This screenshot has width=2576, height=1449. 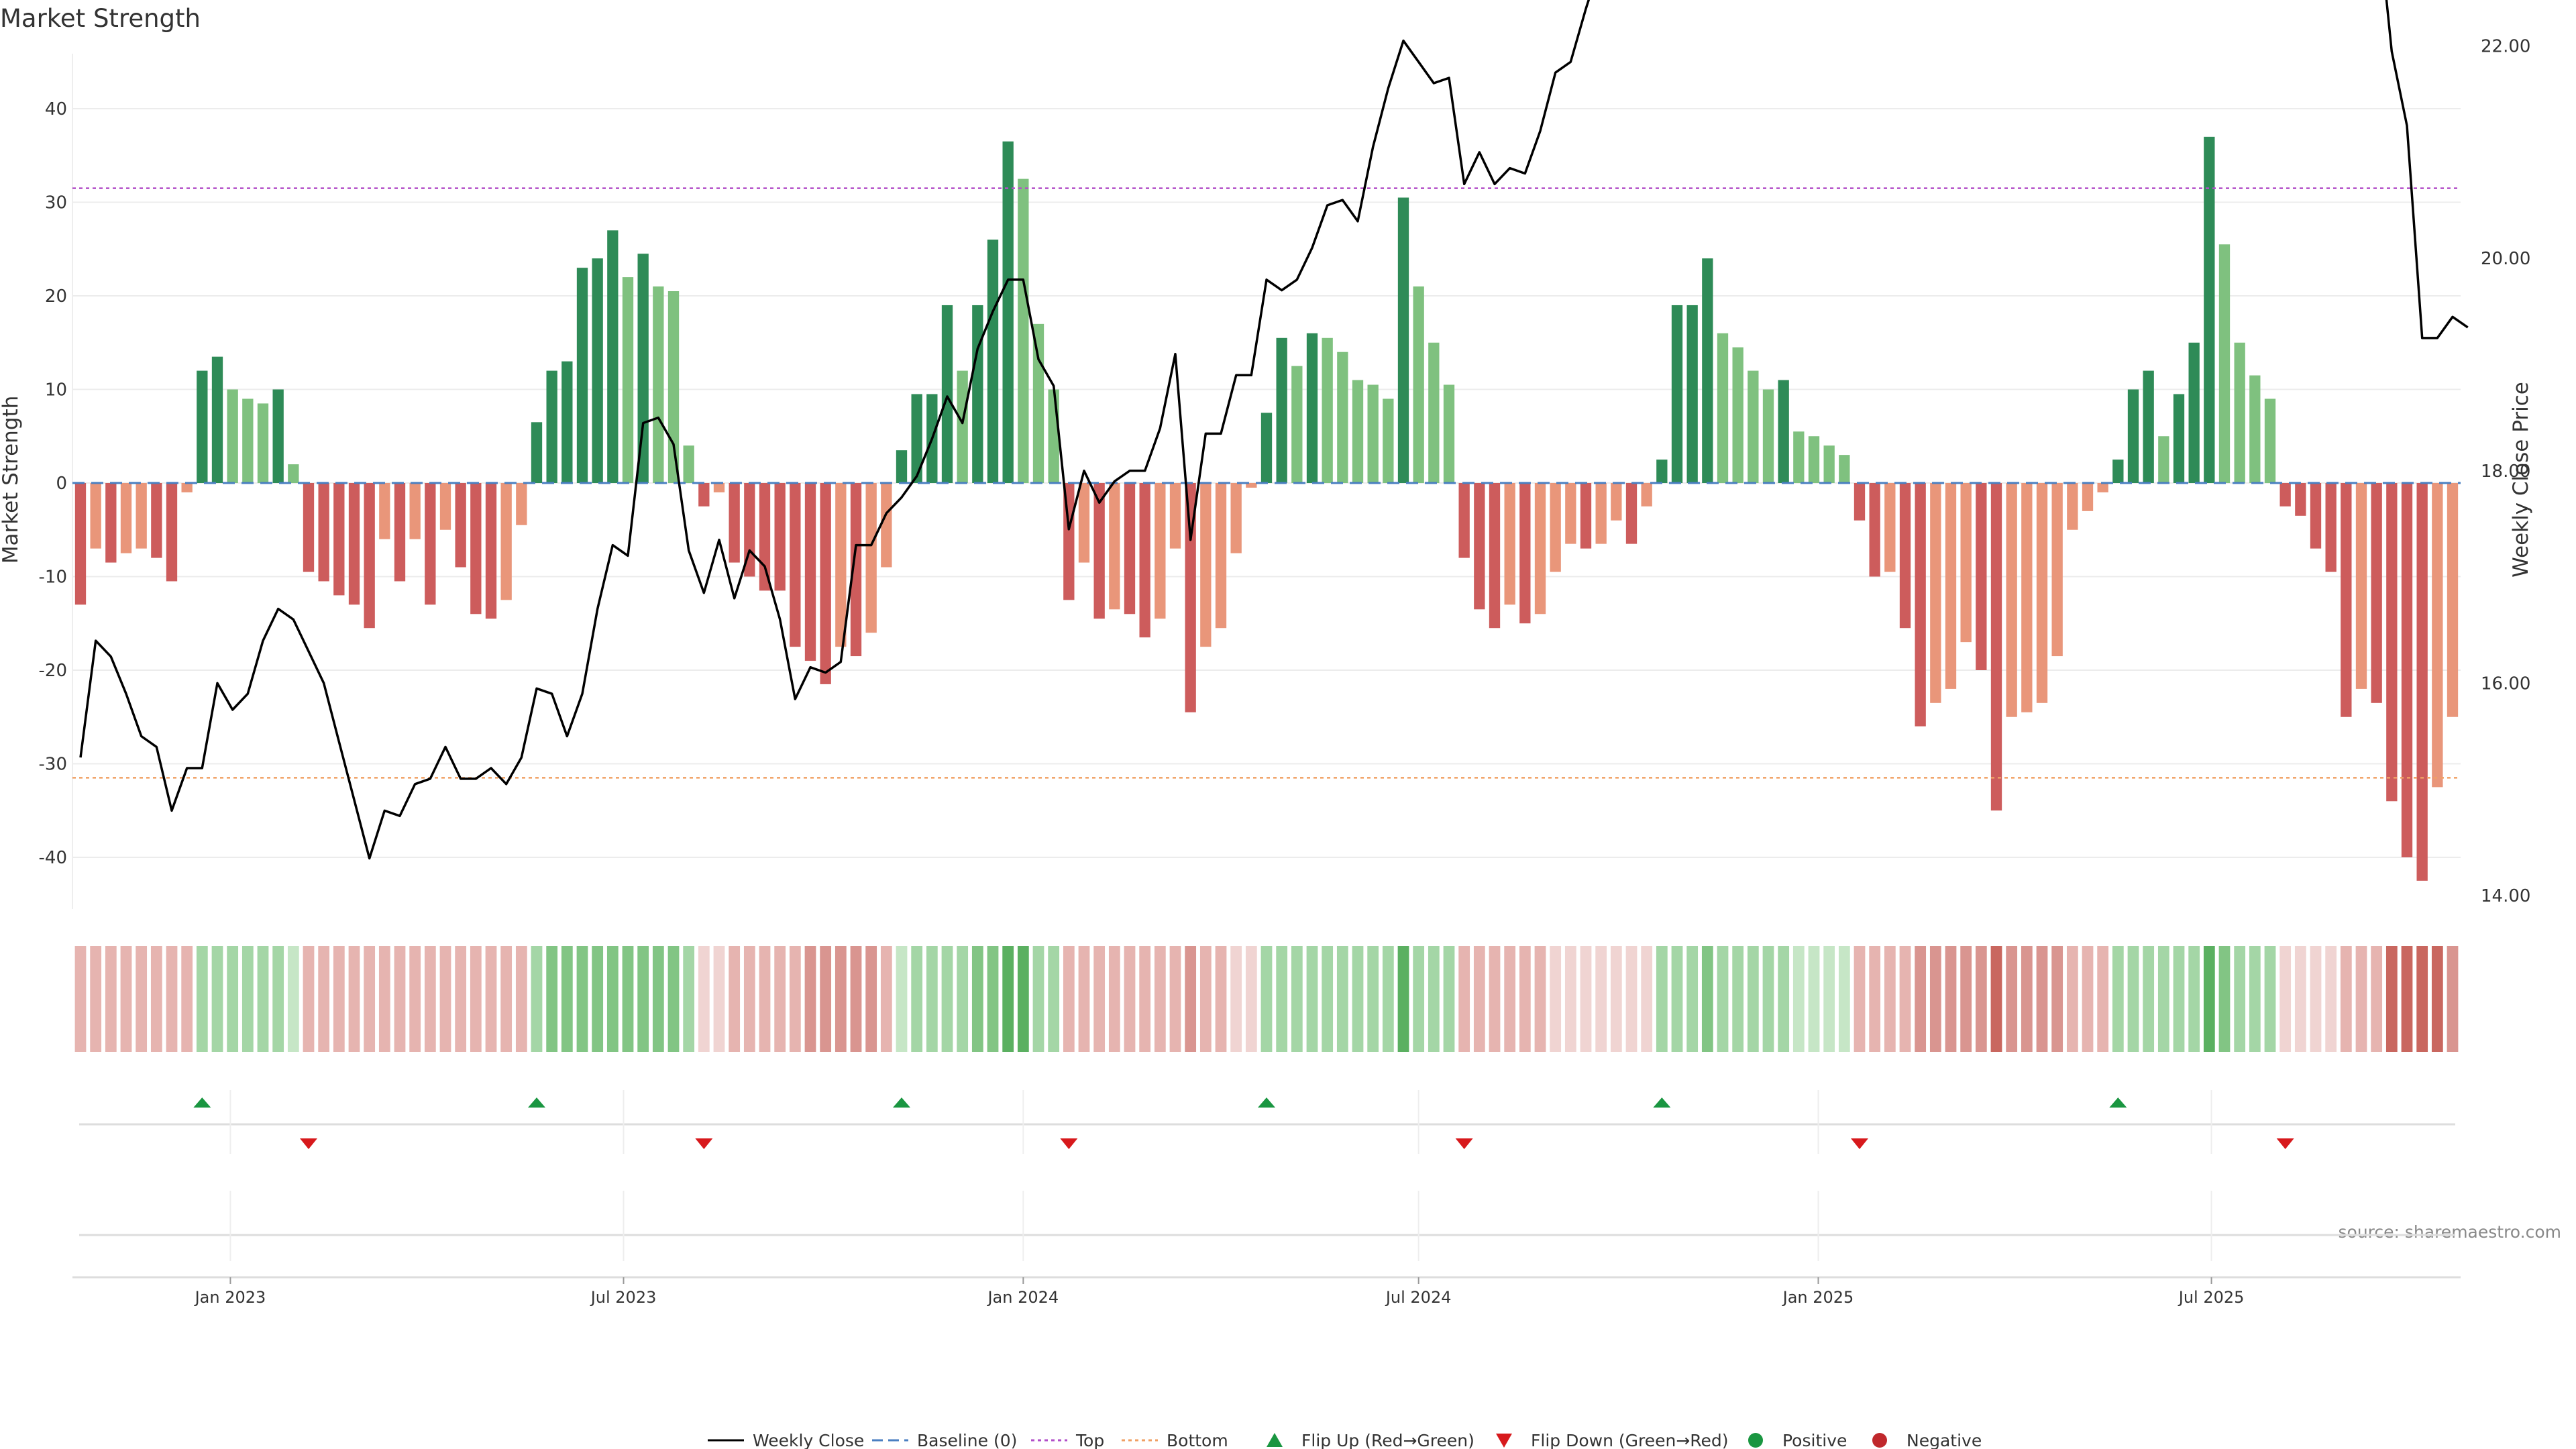 What do you see at coordinates (56, 296) in the screenshot?
I see `y-tick-label: 20` at bounding box center [56, 296].